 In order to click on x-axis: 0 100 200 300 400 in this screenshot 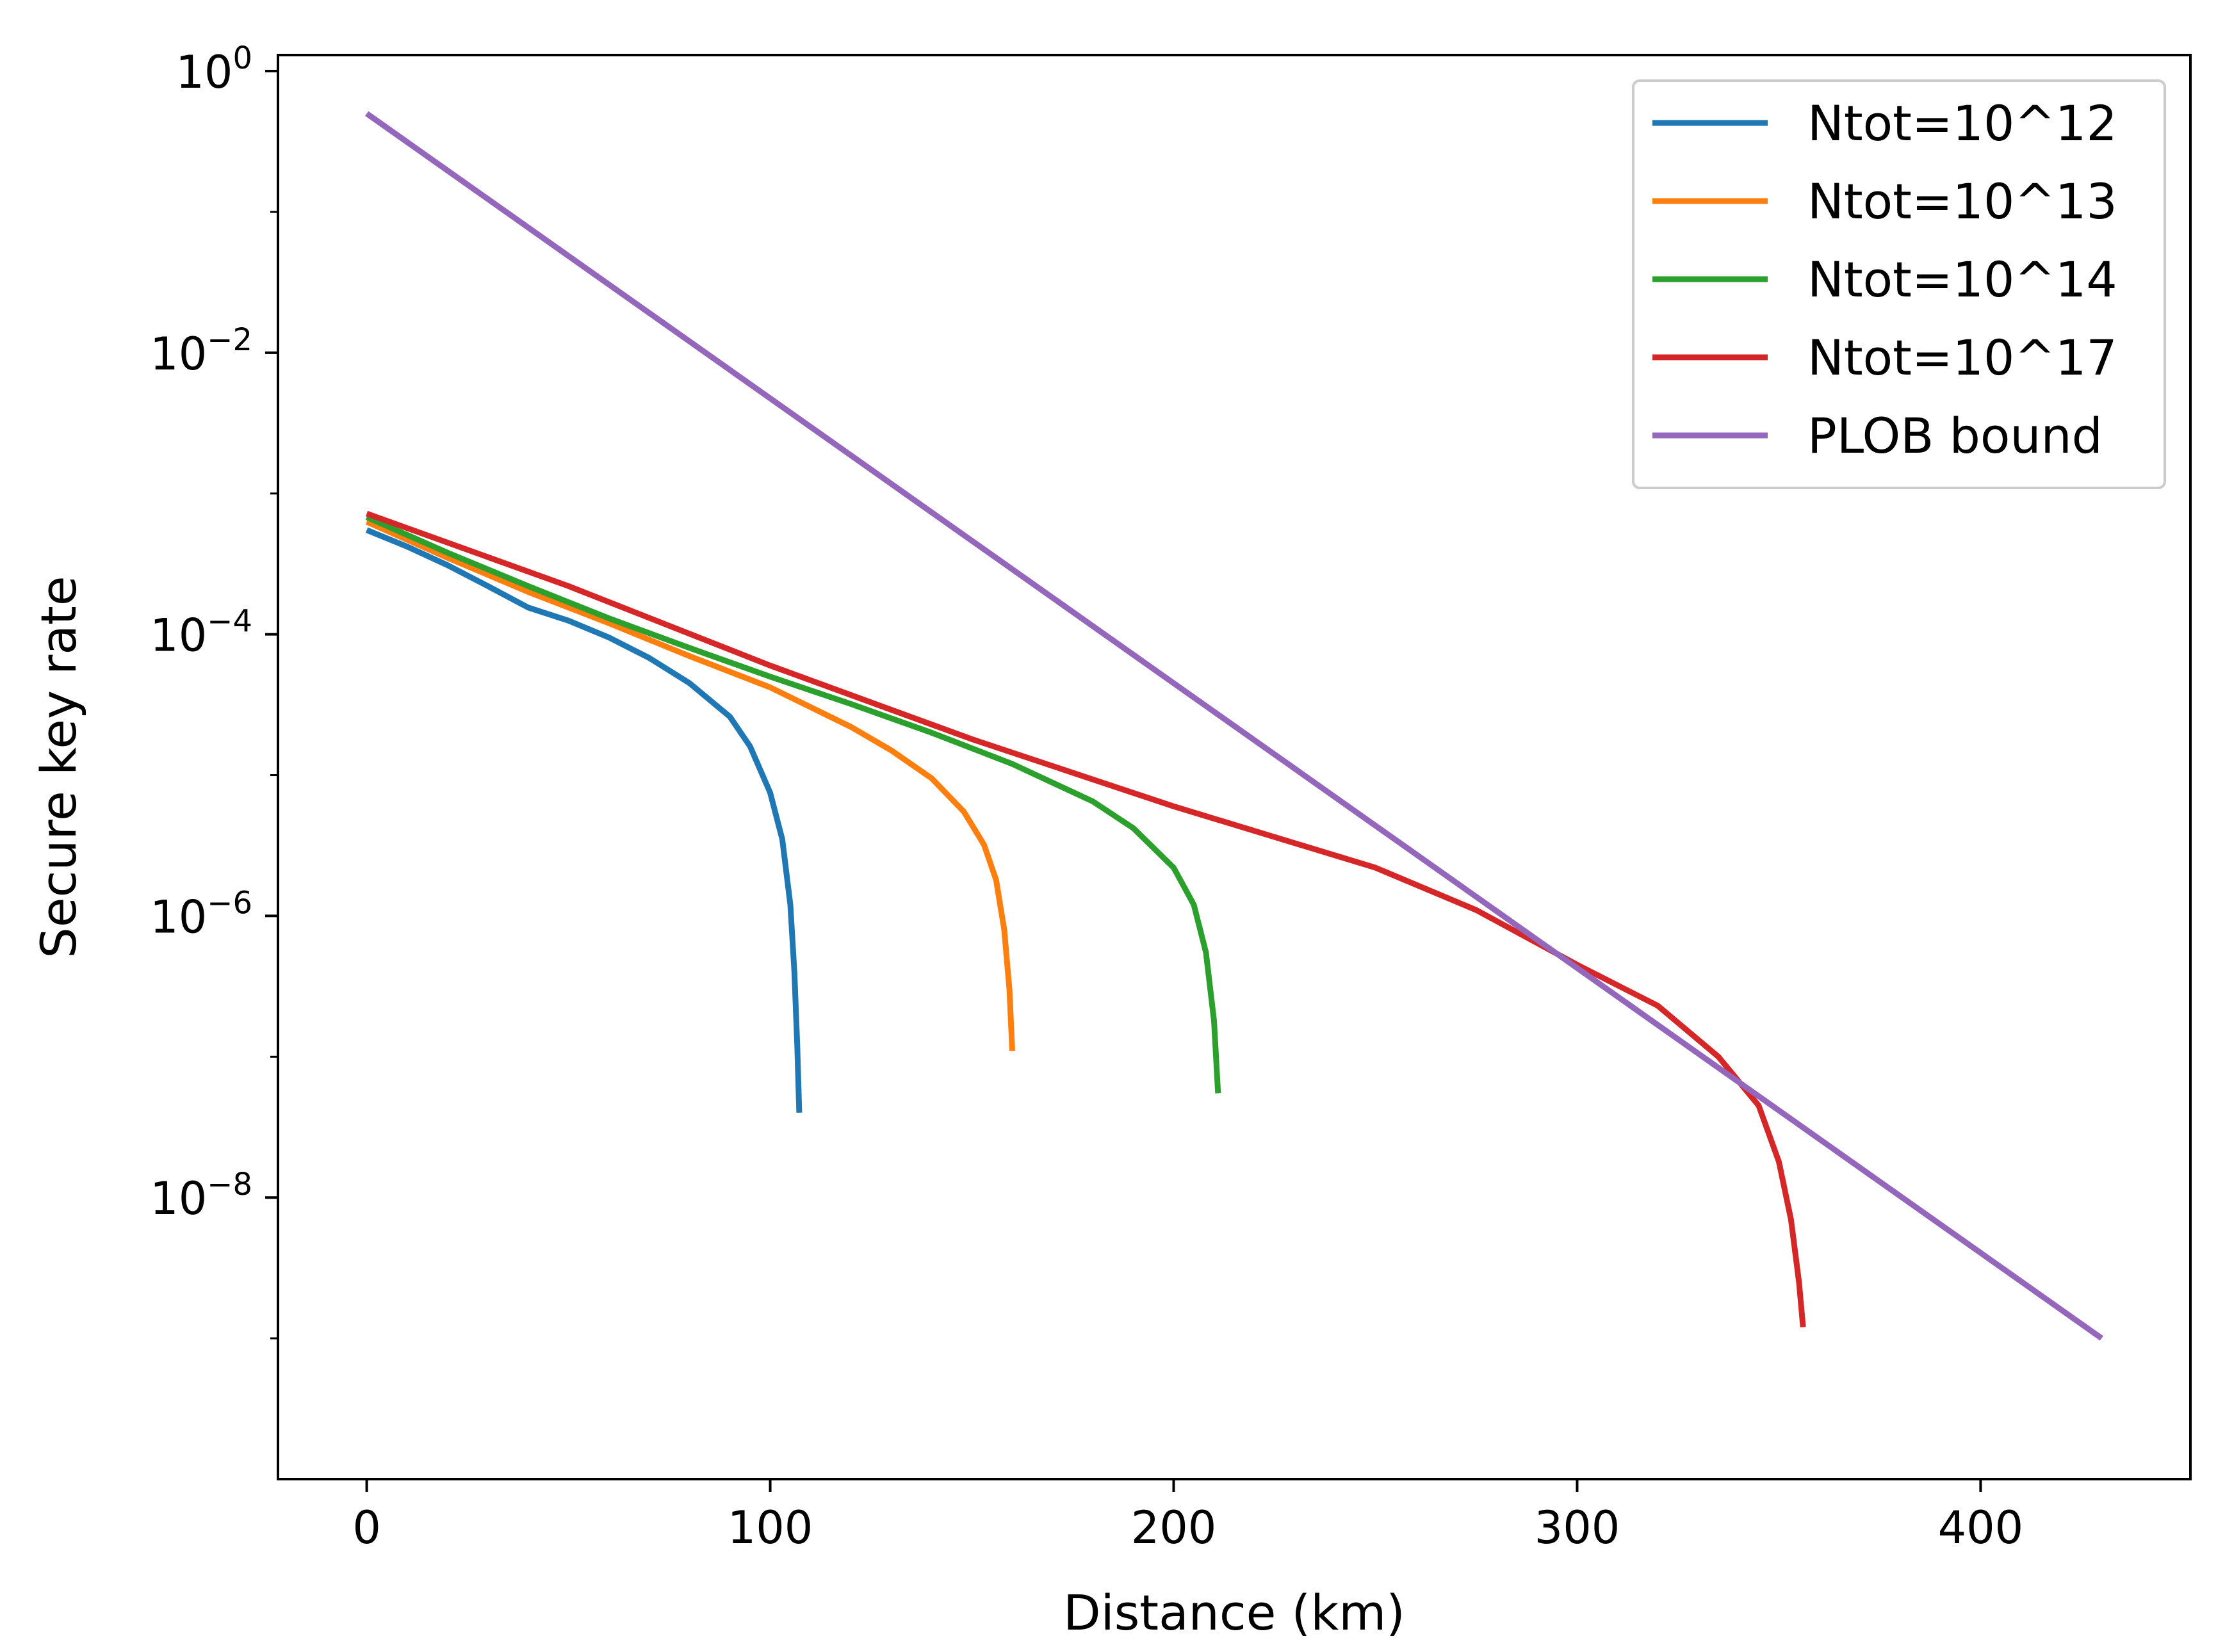, I will do `click(1187, 1517)`.